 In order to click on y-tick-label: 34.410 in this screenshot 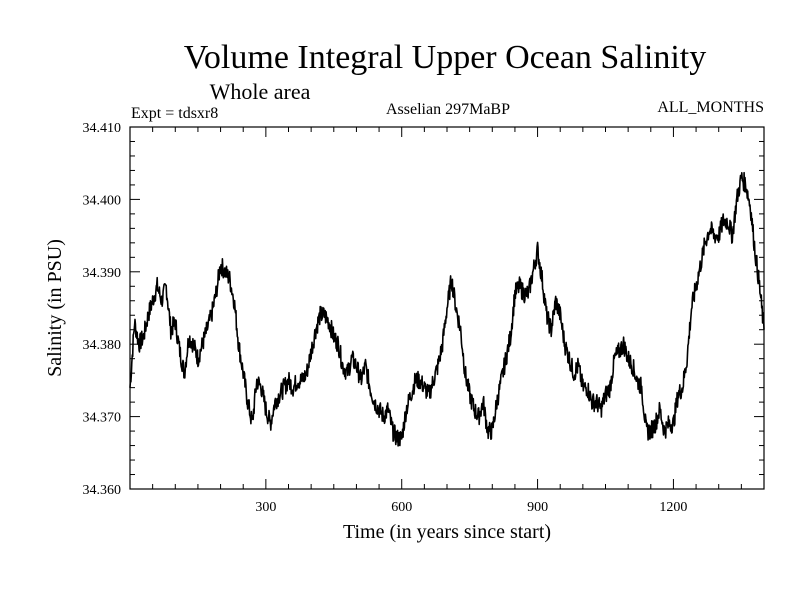, I will do `click(102, 128)`.